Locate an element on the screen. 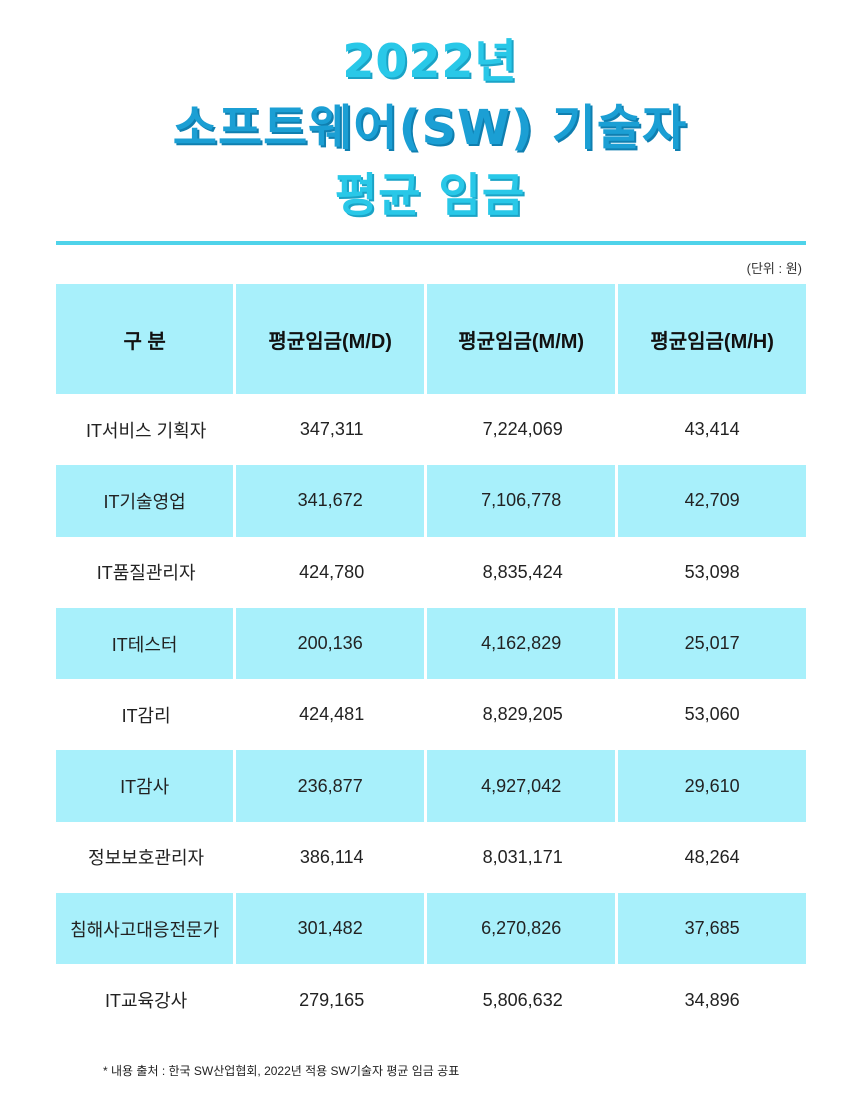 This screenshot has width=860, height=1100. table-header-row: 구 분 평균임금(M/D) 평균임금(M/M) 평균임금(M/H) is located at coordinates (431, 339).